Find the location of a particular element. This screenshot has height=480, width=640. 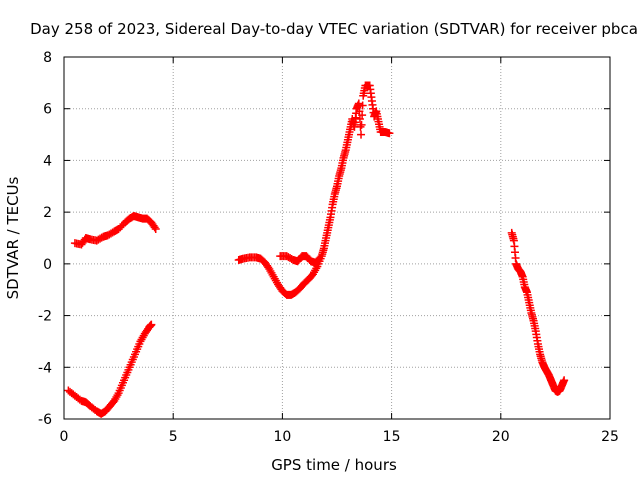

y-tick-label: -4 is located at coordinates (45, 368).